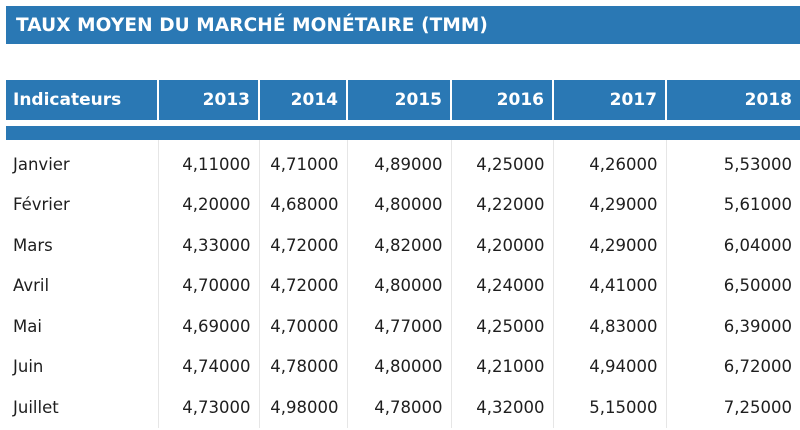 This screenshot has height=430, width=800. What do you see at coordinates (502, 285) in the screenshot?
I see `table-cell: 4,24000` at bounding box center [502, 285].